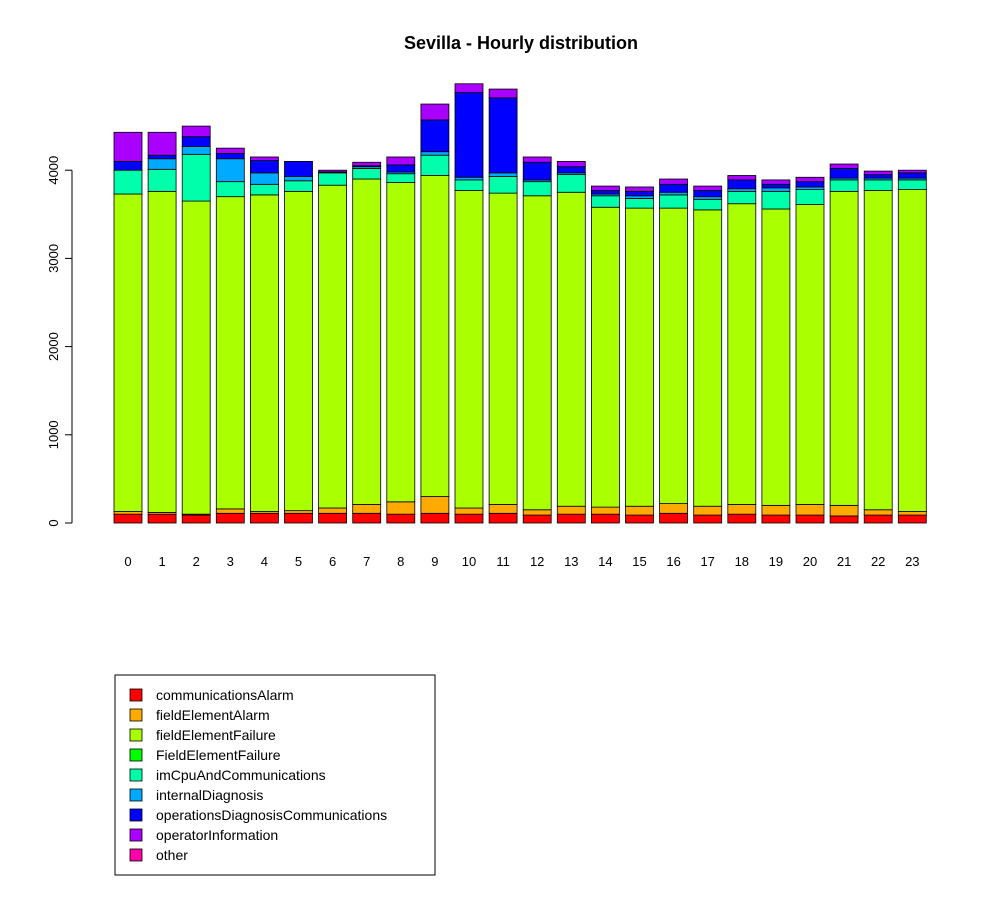 The height and width of the screenshot is (905, 1000). I want to click on x-tick-label: 12, so click(537, 561).